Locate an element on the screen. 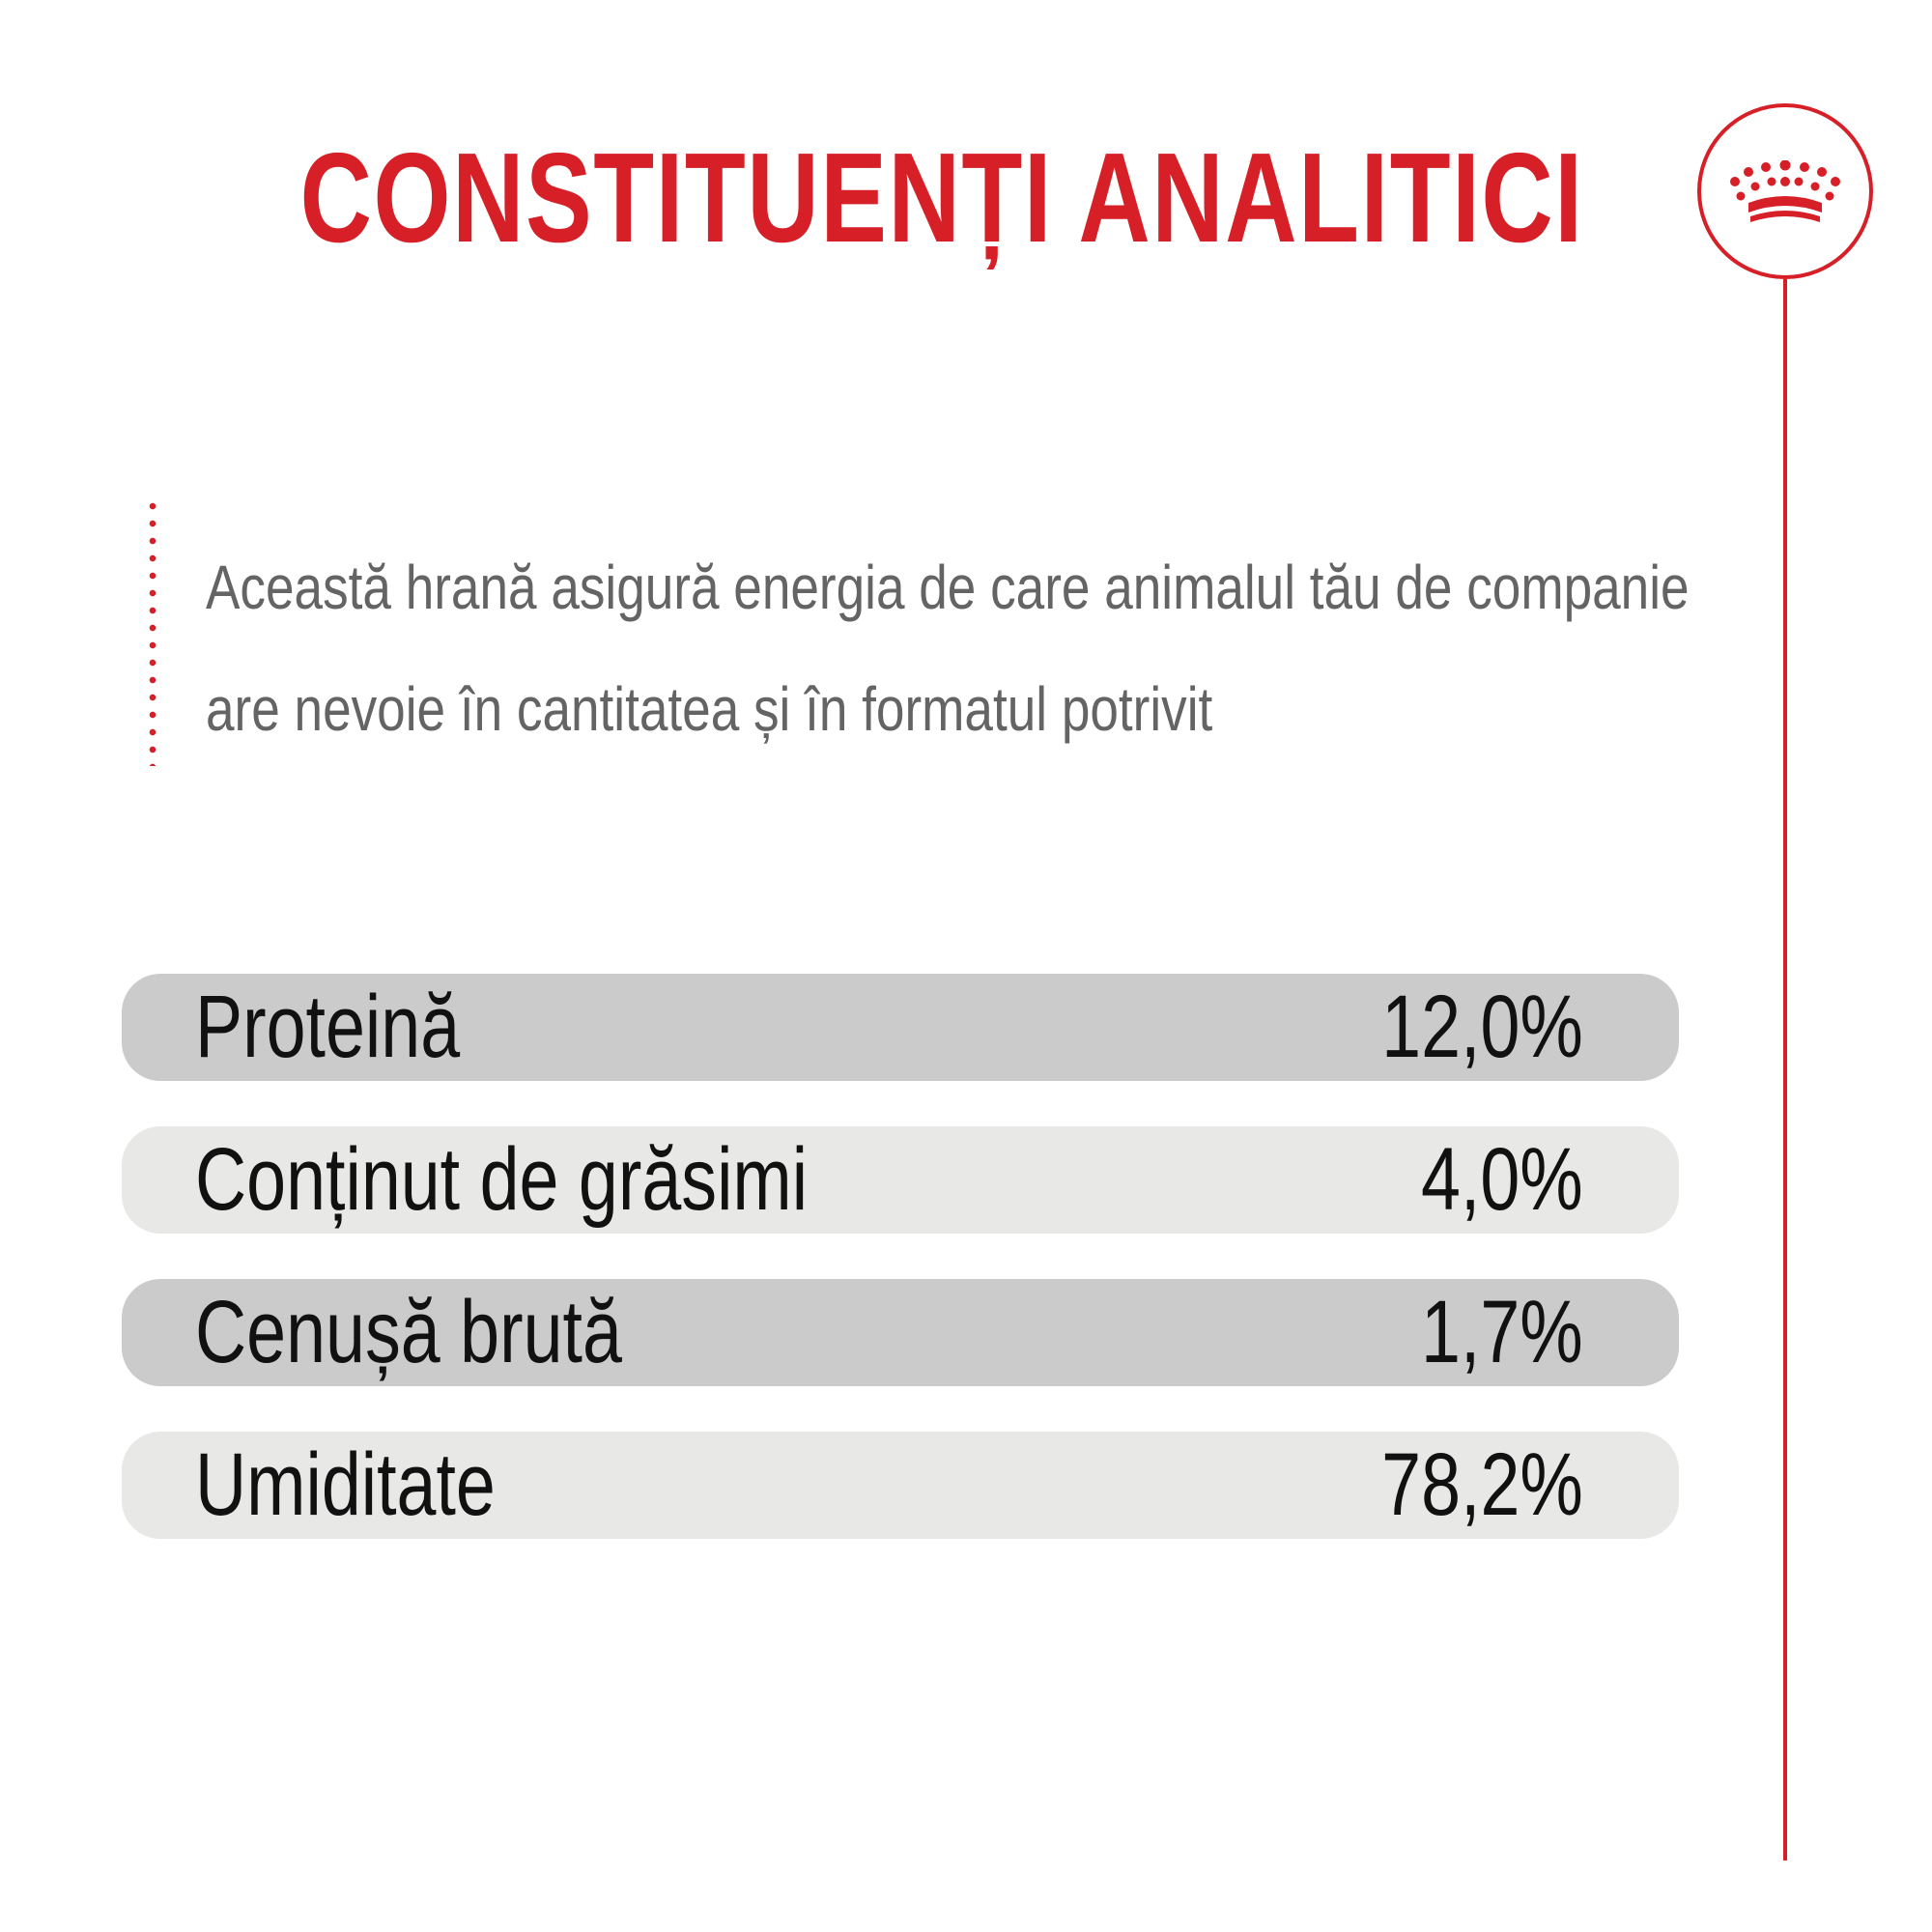  constituent-label: Cenușă brută is located at coordinates (408, 1332).